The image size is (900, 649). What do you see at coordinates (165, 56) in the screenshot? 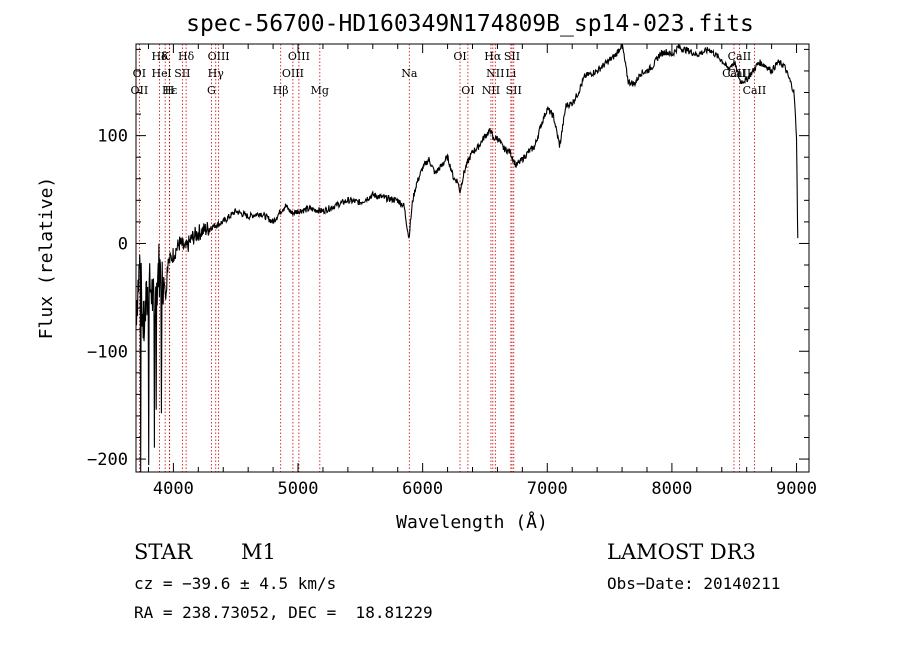
I see `spectral-line-label: K` at bounding box center [165, 56].